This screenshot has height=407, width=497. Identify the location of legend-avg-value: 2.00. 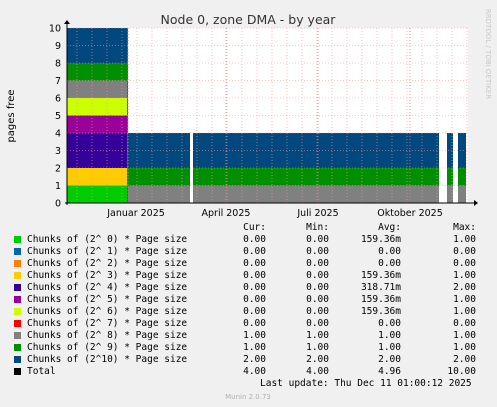
(389, 359).